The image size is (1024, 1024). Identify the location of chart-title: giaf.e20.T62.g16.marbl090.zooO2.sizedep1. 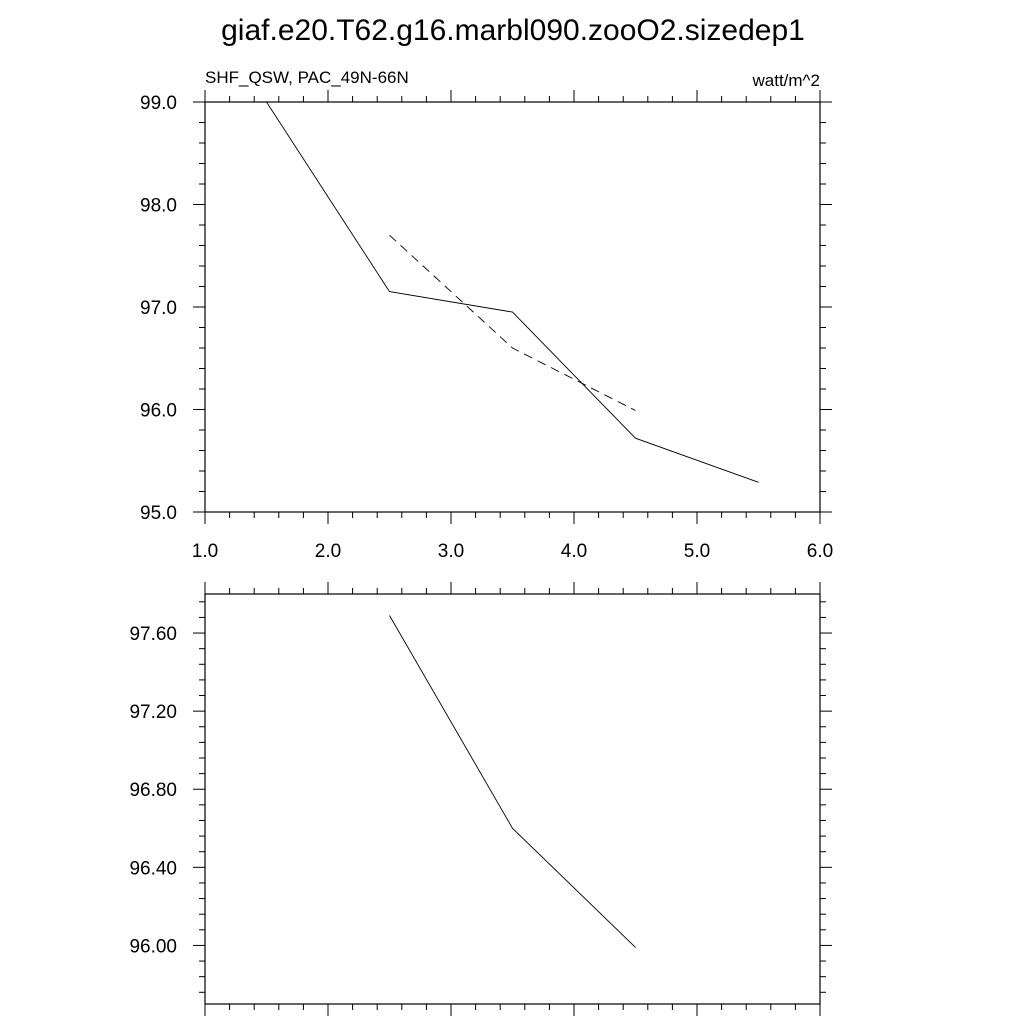
(513, 30).